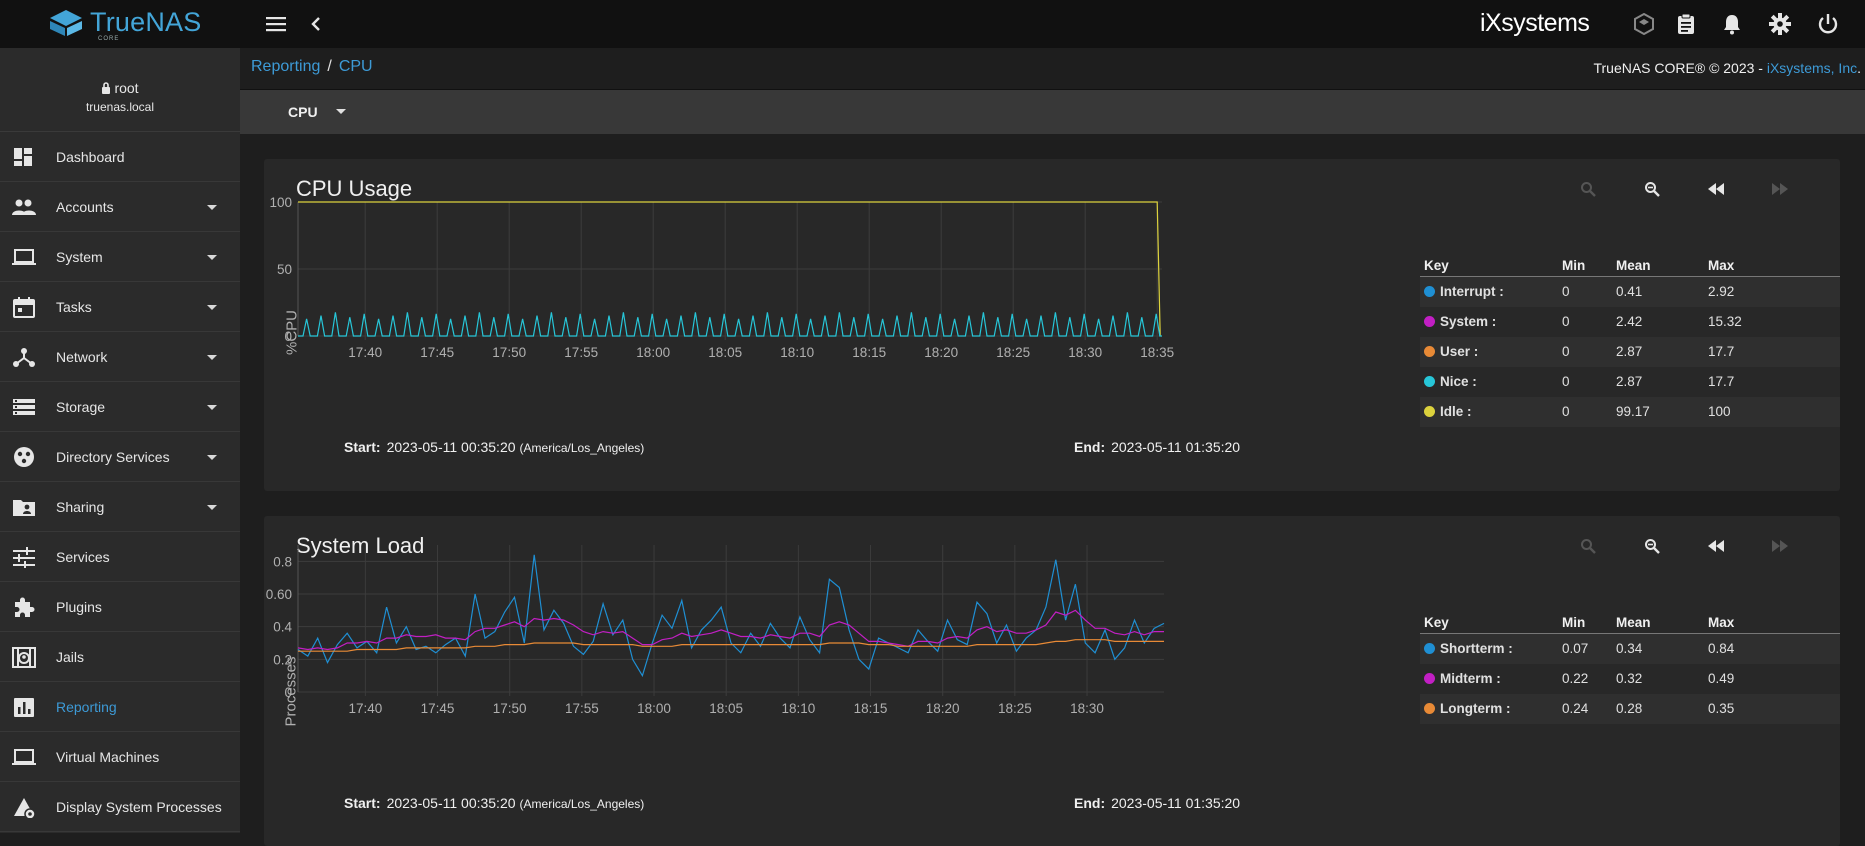 This screenshot has height=846, width=1865. What do you see at coordinates (120, 207) in the screenshot?
I see `sidebar-item-accounts: Accounts` at bounding box center [120, 207].